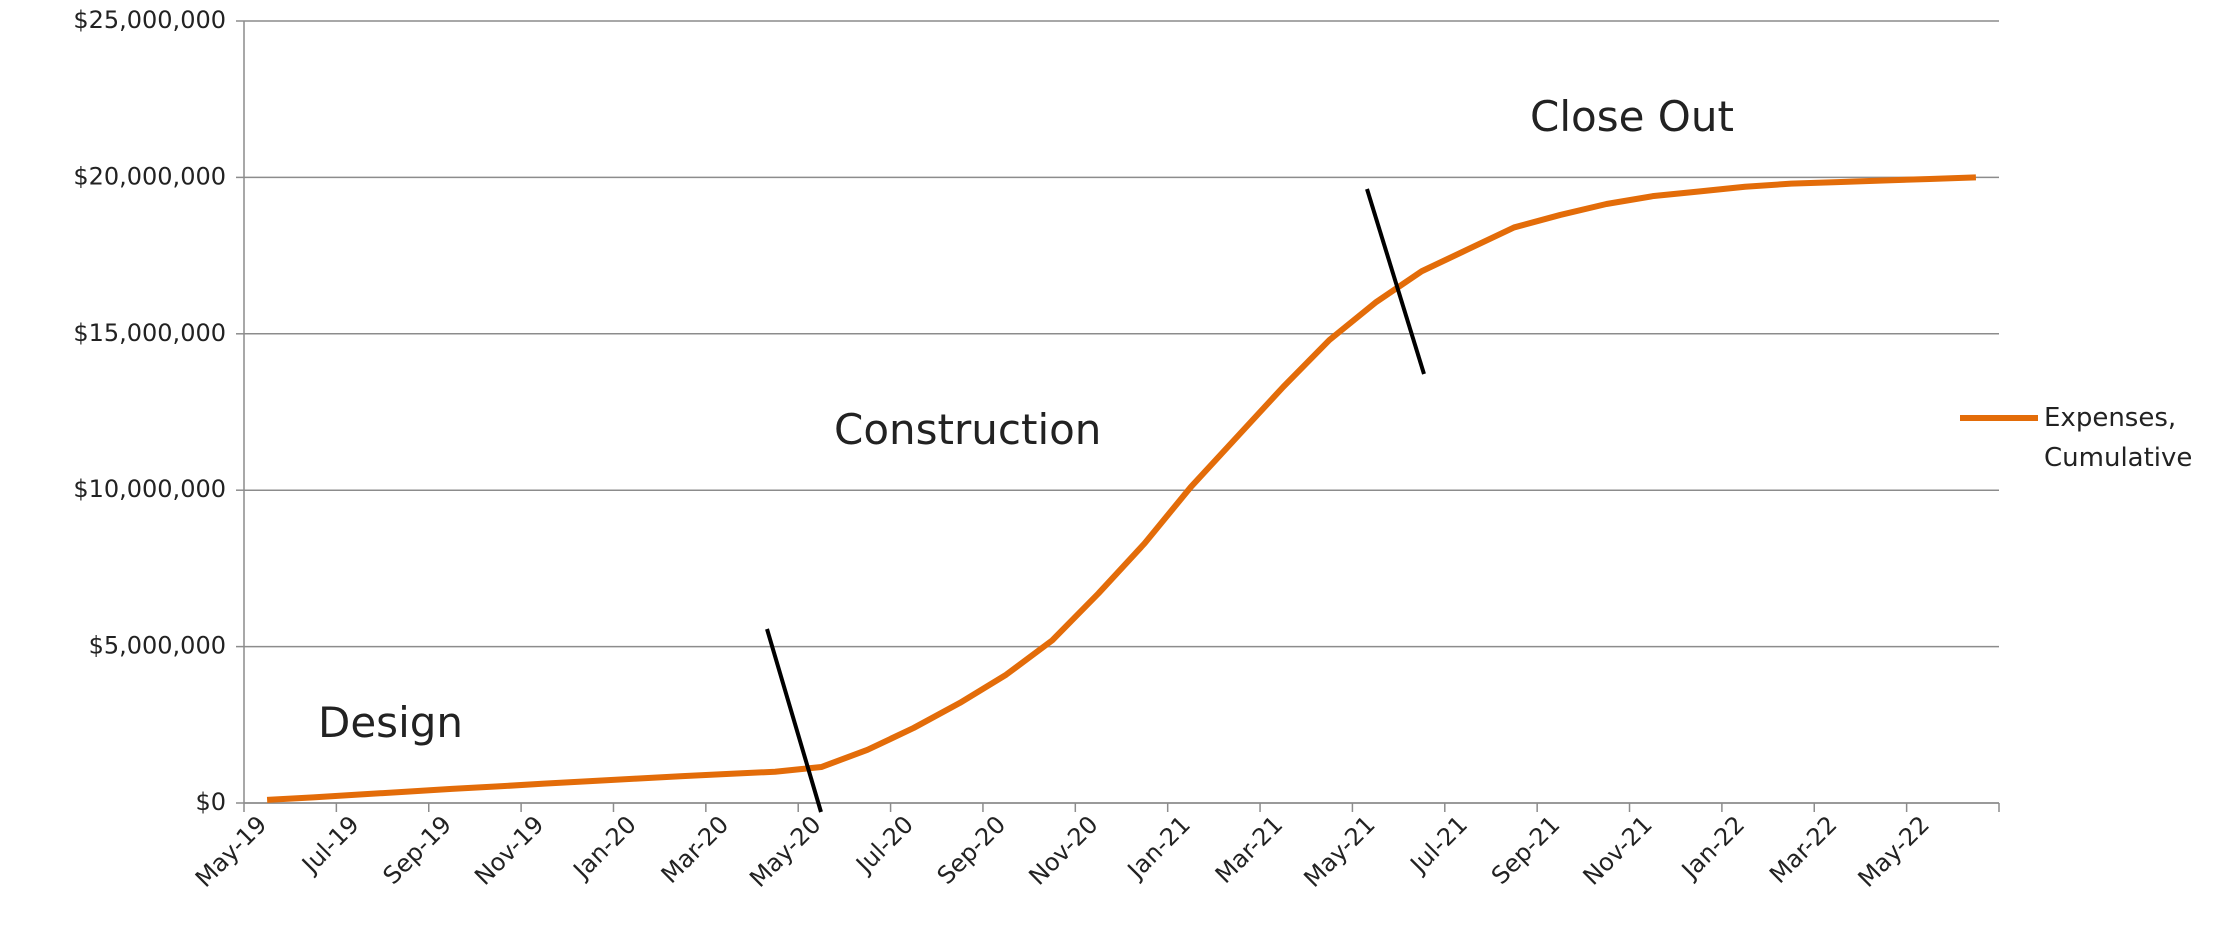 This screenshot has width=2236, height=929. I want to click on x-tick-label: Sep-21, so click(1526, 850).